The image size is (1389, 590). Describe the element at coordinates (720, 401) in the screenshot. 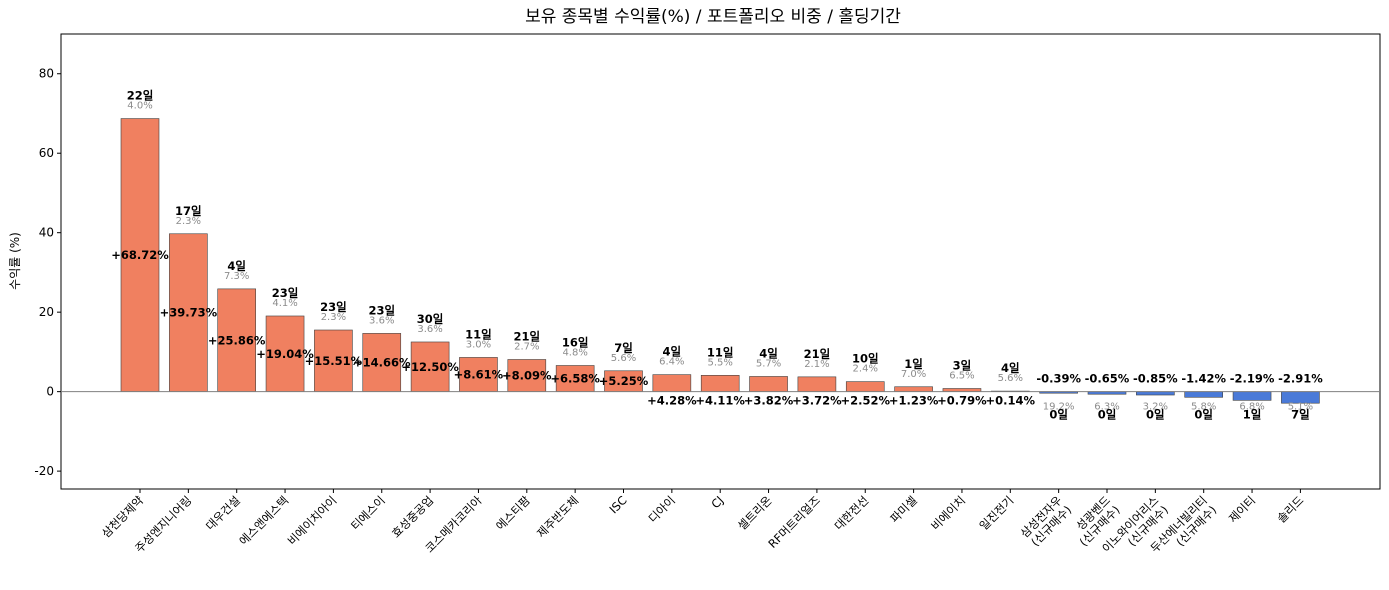

I see `value-label: +4.11%` at that location.